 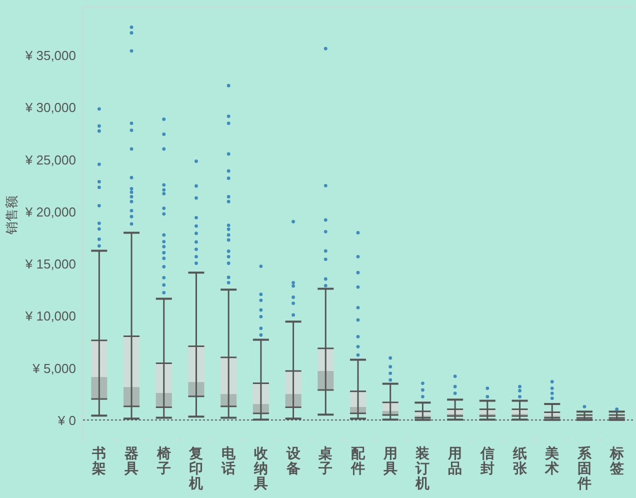 What do you see at coordinates (54, 368) in the screenshot?
I see `y-tick-label: ¥ 5,000` at bounding box center [54, 368].